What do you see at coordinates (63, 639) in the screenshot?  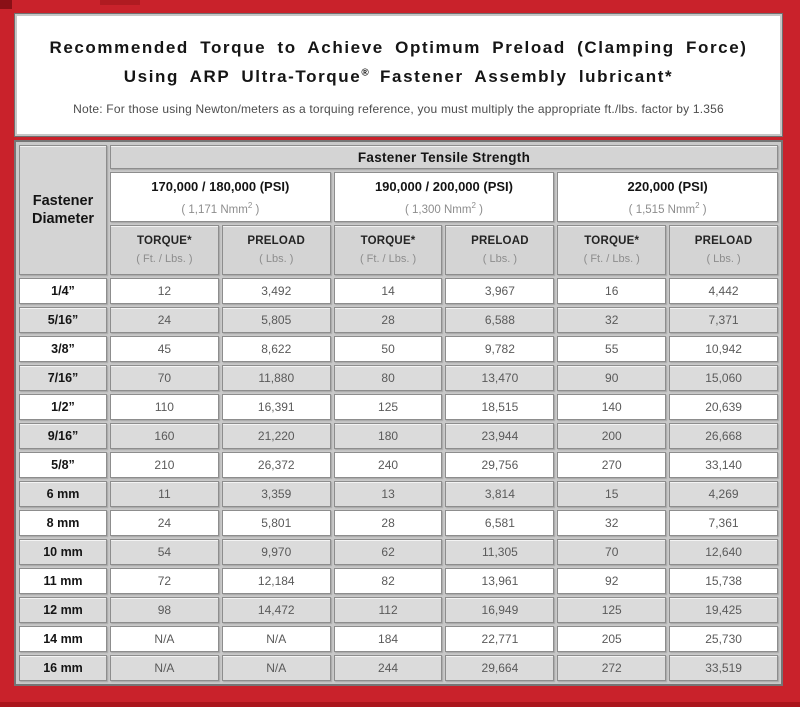 I see `fastener-diameter-cell: 14 mm` at bounding box center [63, 639].